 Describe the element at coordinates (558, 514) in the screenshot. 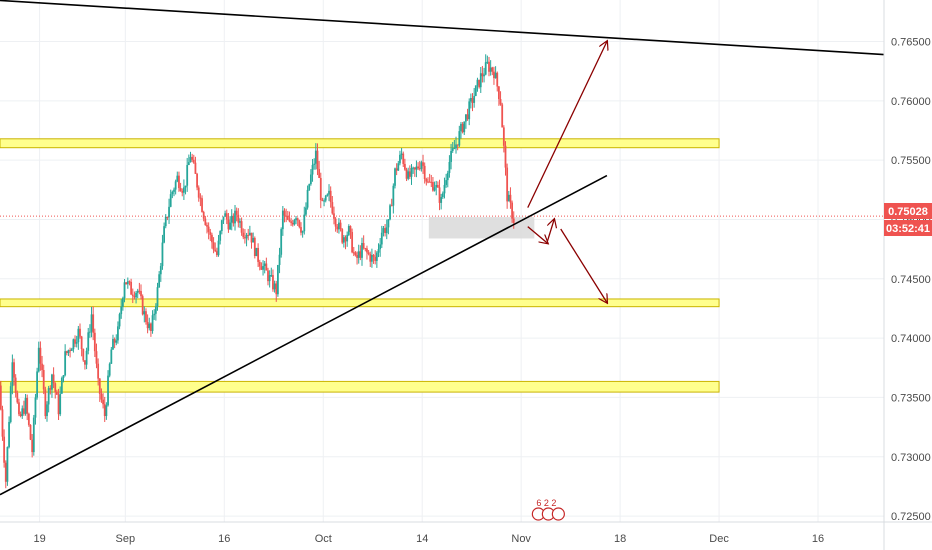

I see `event-flag-icon` at that location.